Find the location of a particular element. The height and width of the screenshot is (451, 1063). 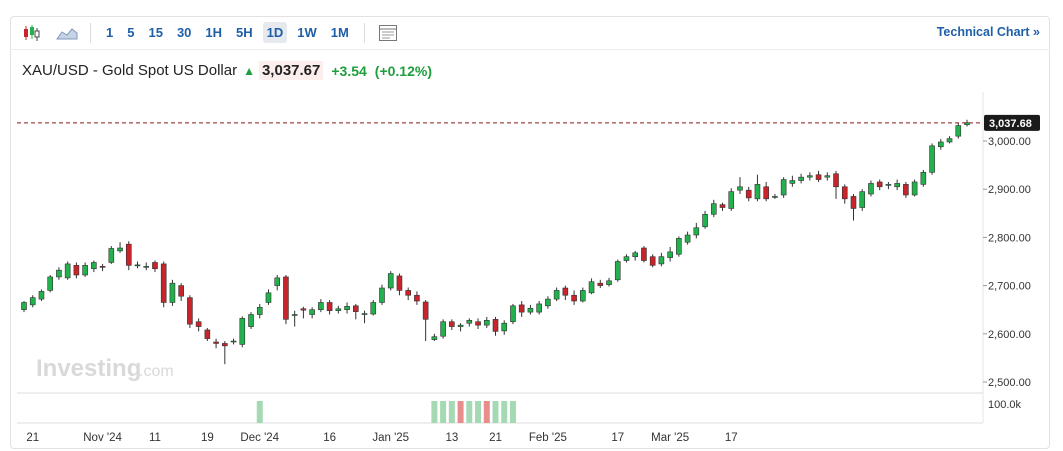

candlestick-icon is located at coordinates (31, 33).